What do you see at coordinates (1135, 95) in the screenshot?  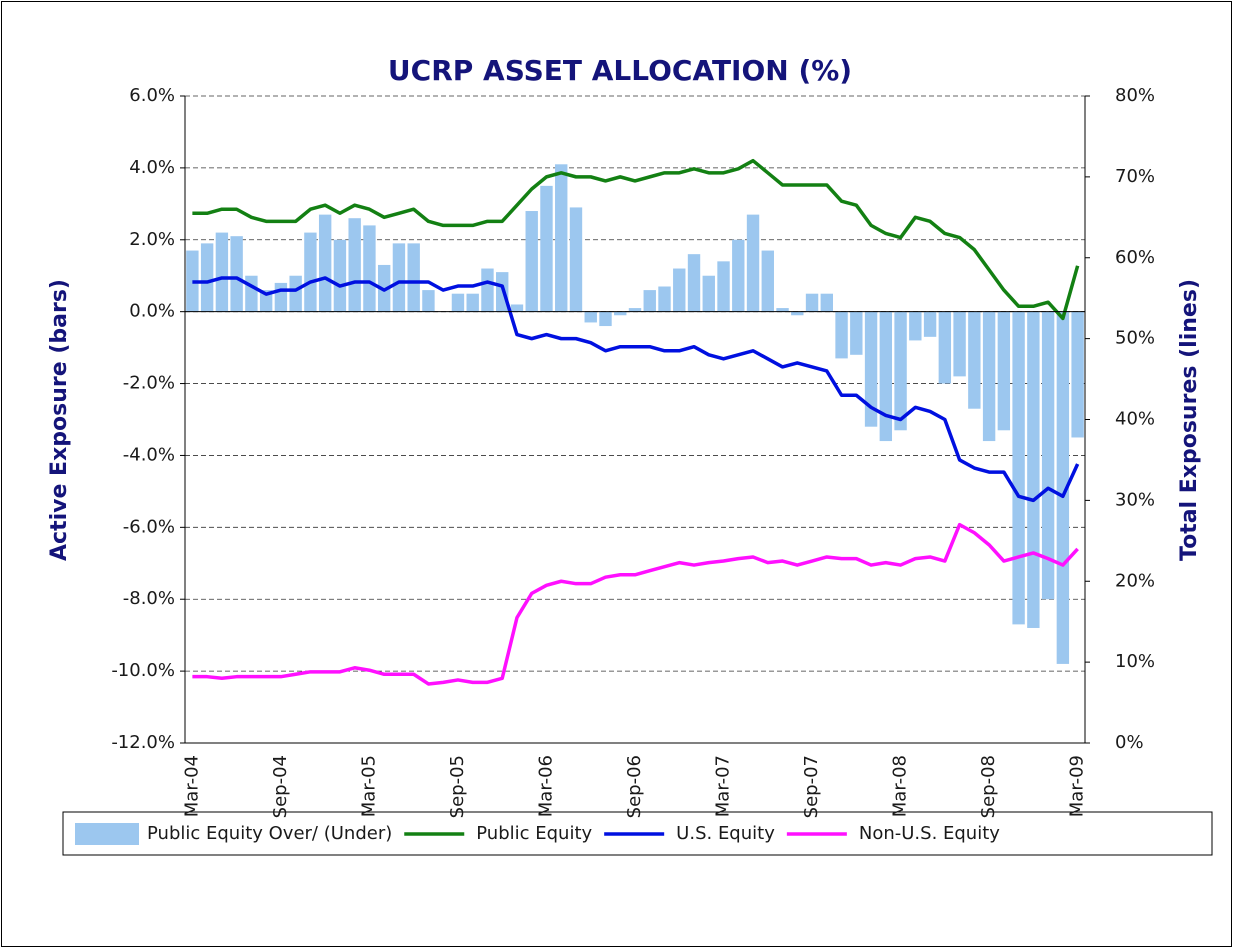 I see `y2-tick-label: 80%` at bounding box center [1135, 95].